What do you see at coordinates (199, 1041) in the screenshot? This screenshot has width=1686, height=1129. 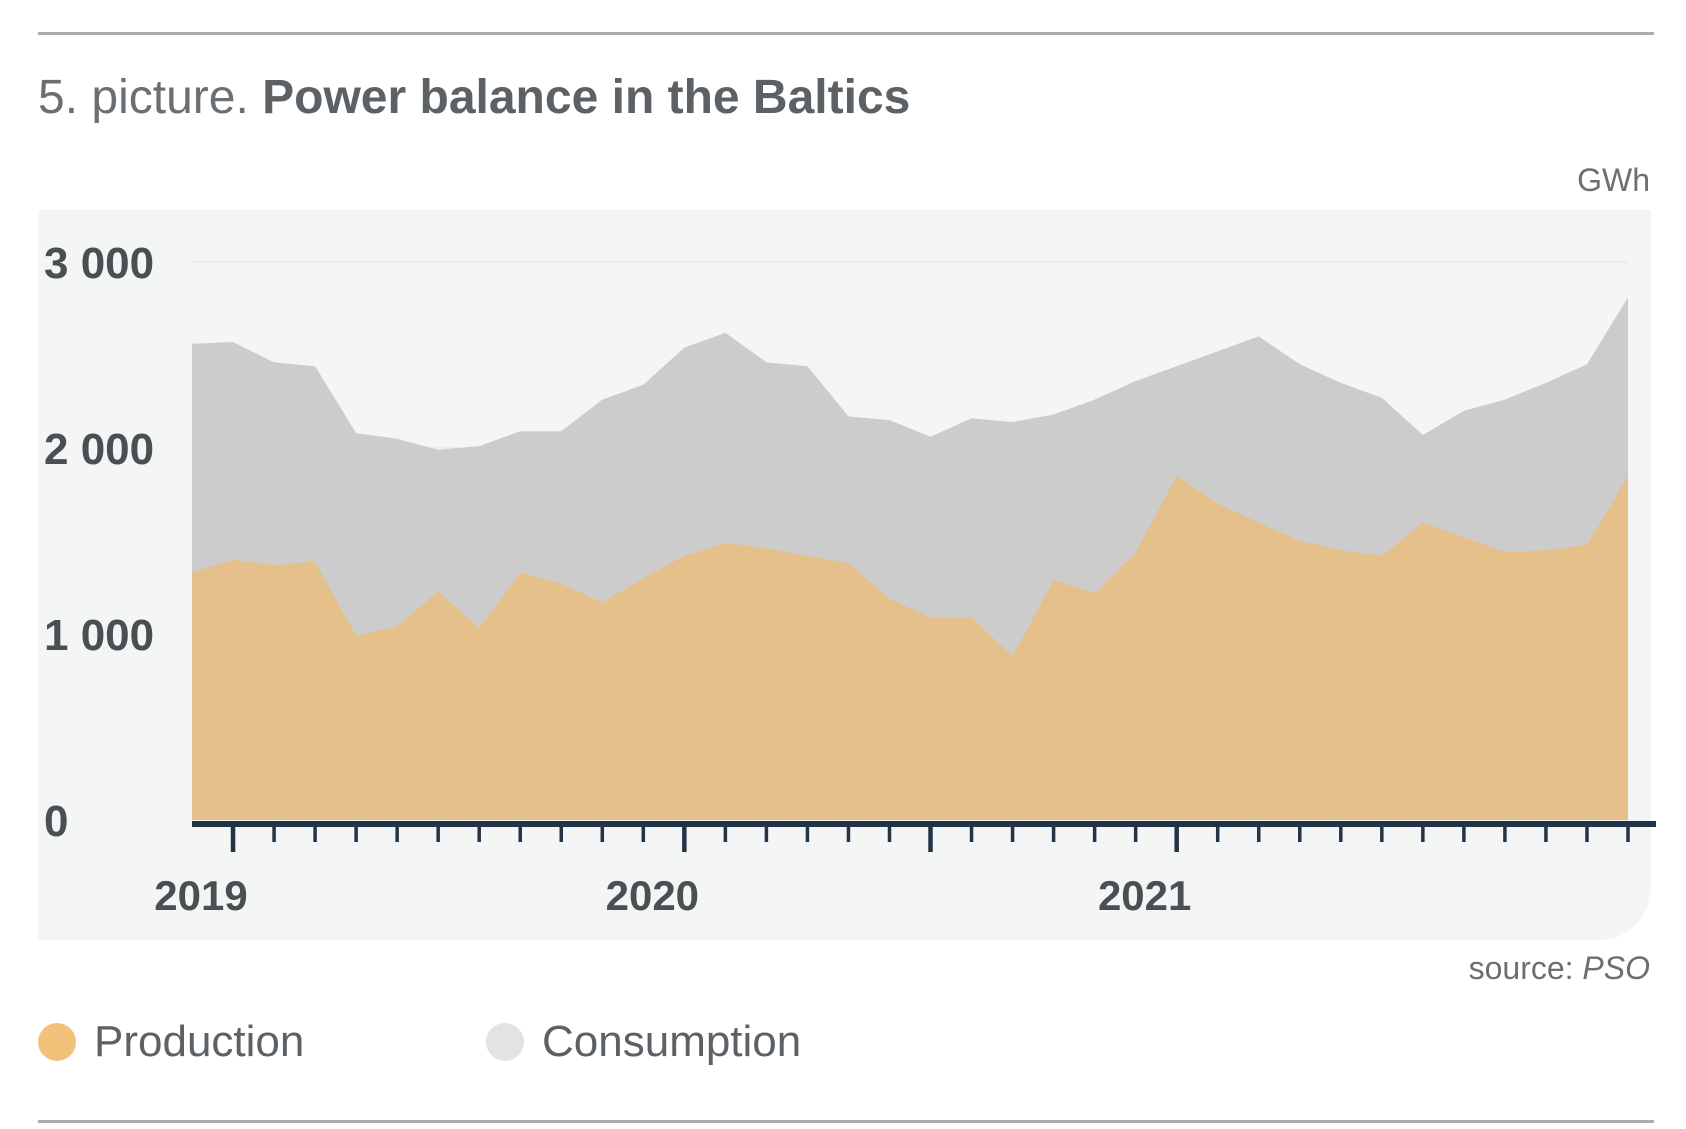 I see `legend-label-production: Production` at bounding box center [199, 1041].